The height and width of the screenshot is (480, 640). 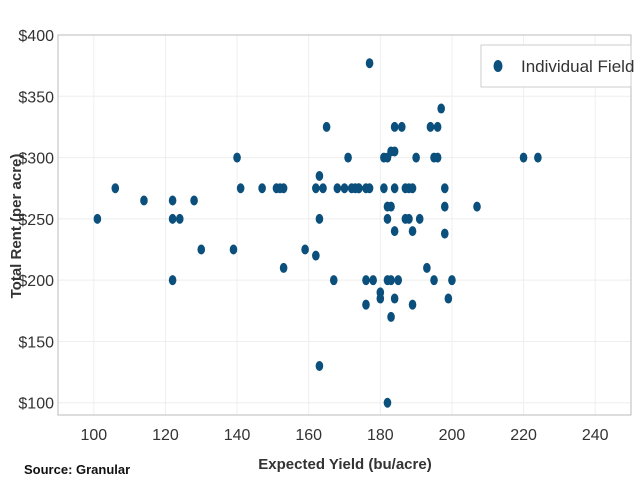 I want to click on x-tick-label: 180, so click(x=380, y=435).